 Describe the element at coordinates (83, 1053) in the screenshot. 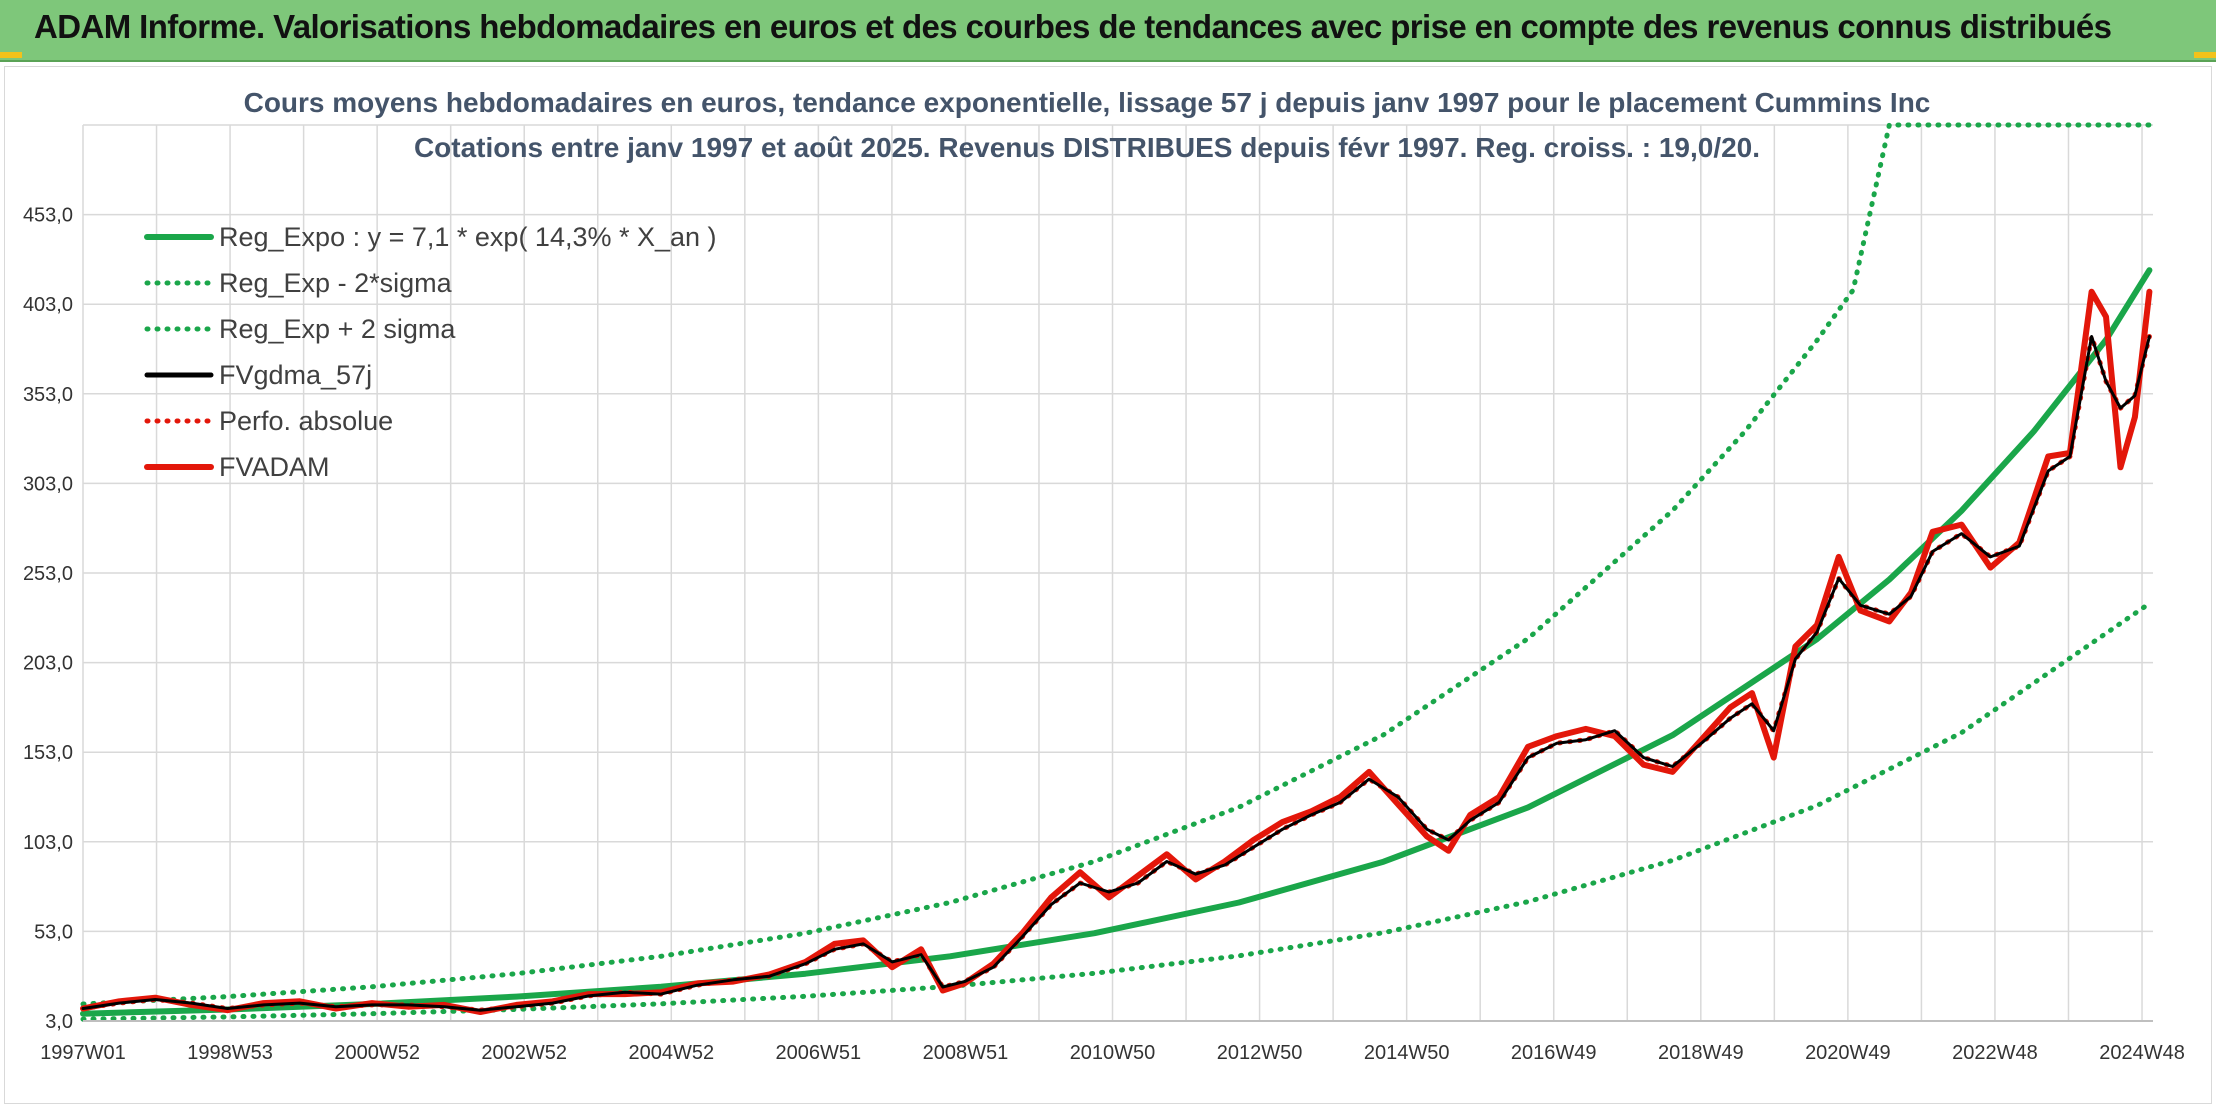

I see `x-tick-label: 1997W01` at that location.